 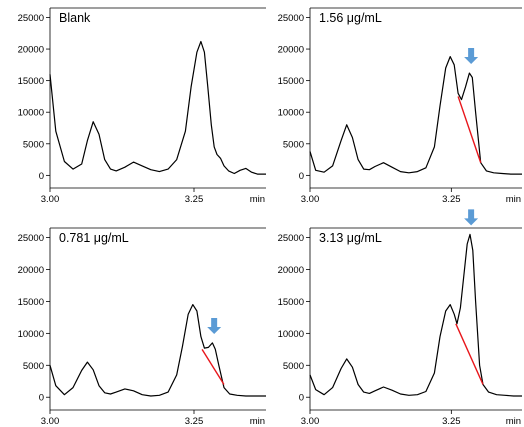 I want to click on panel-1-ytick-5000: 5000, so click(x=33, y=144).